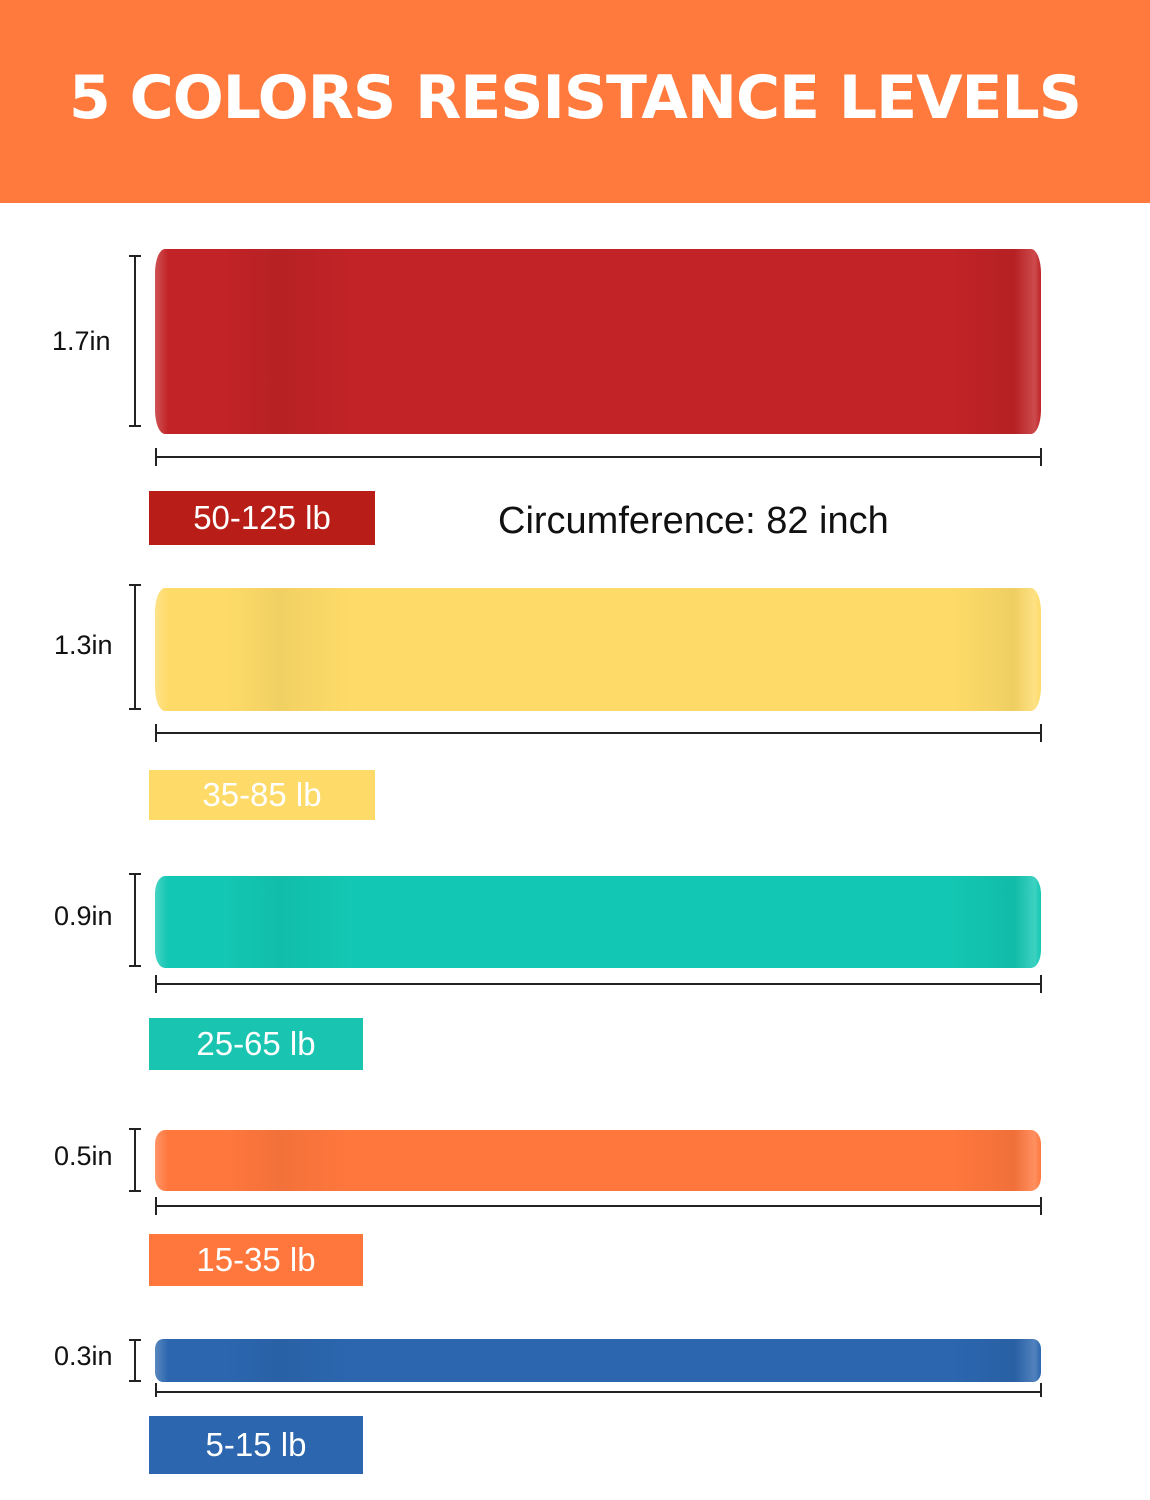 This screenshot has width=1150, height=1500. What do you see at coordinates (83, 916) in the screenshot?
I see `band-width-label: 0.9in` at bounding box center [83, 916].